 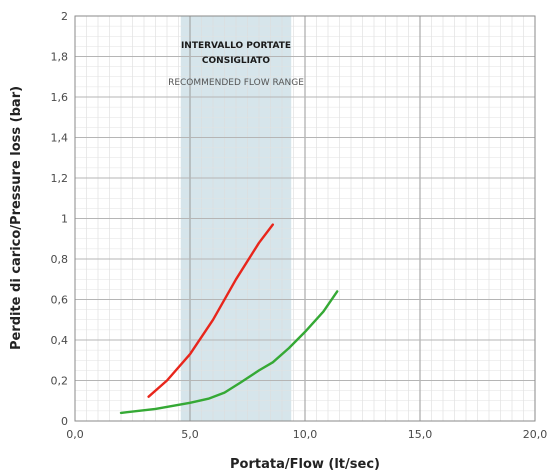 I want to click on series-line-green, so click(x=229, y=352).